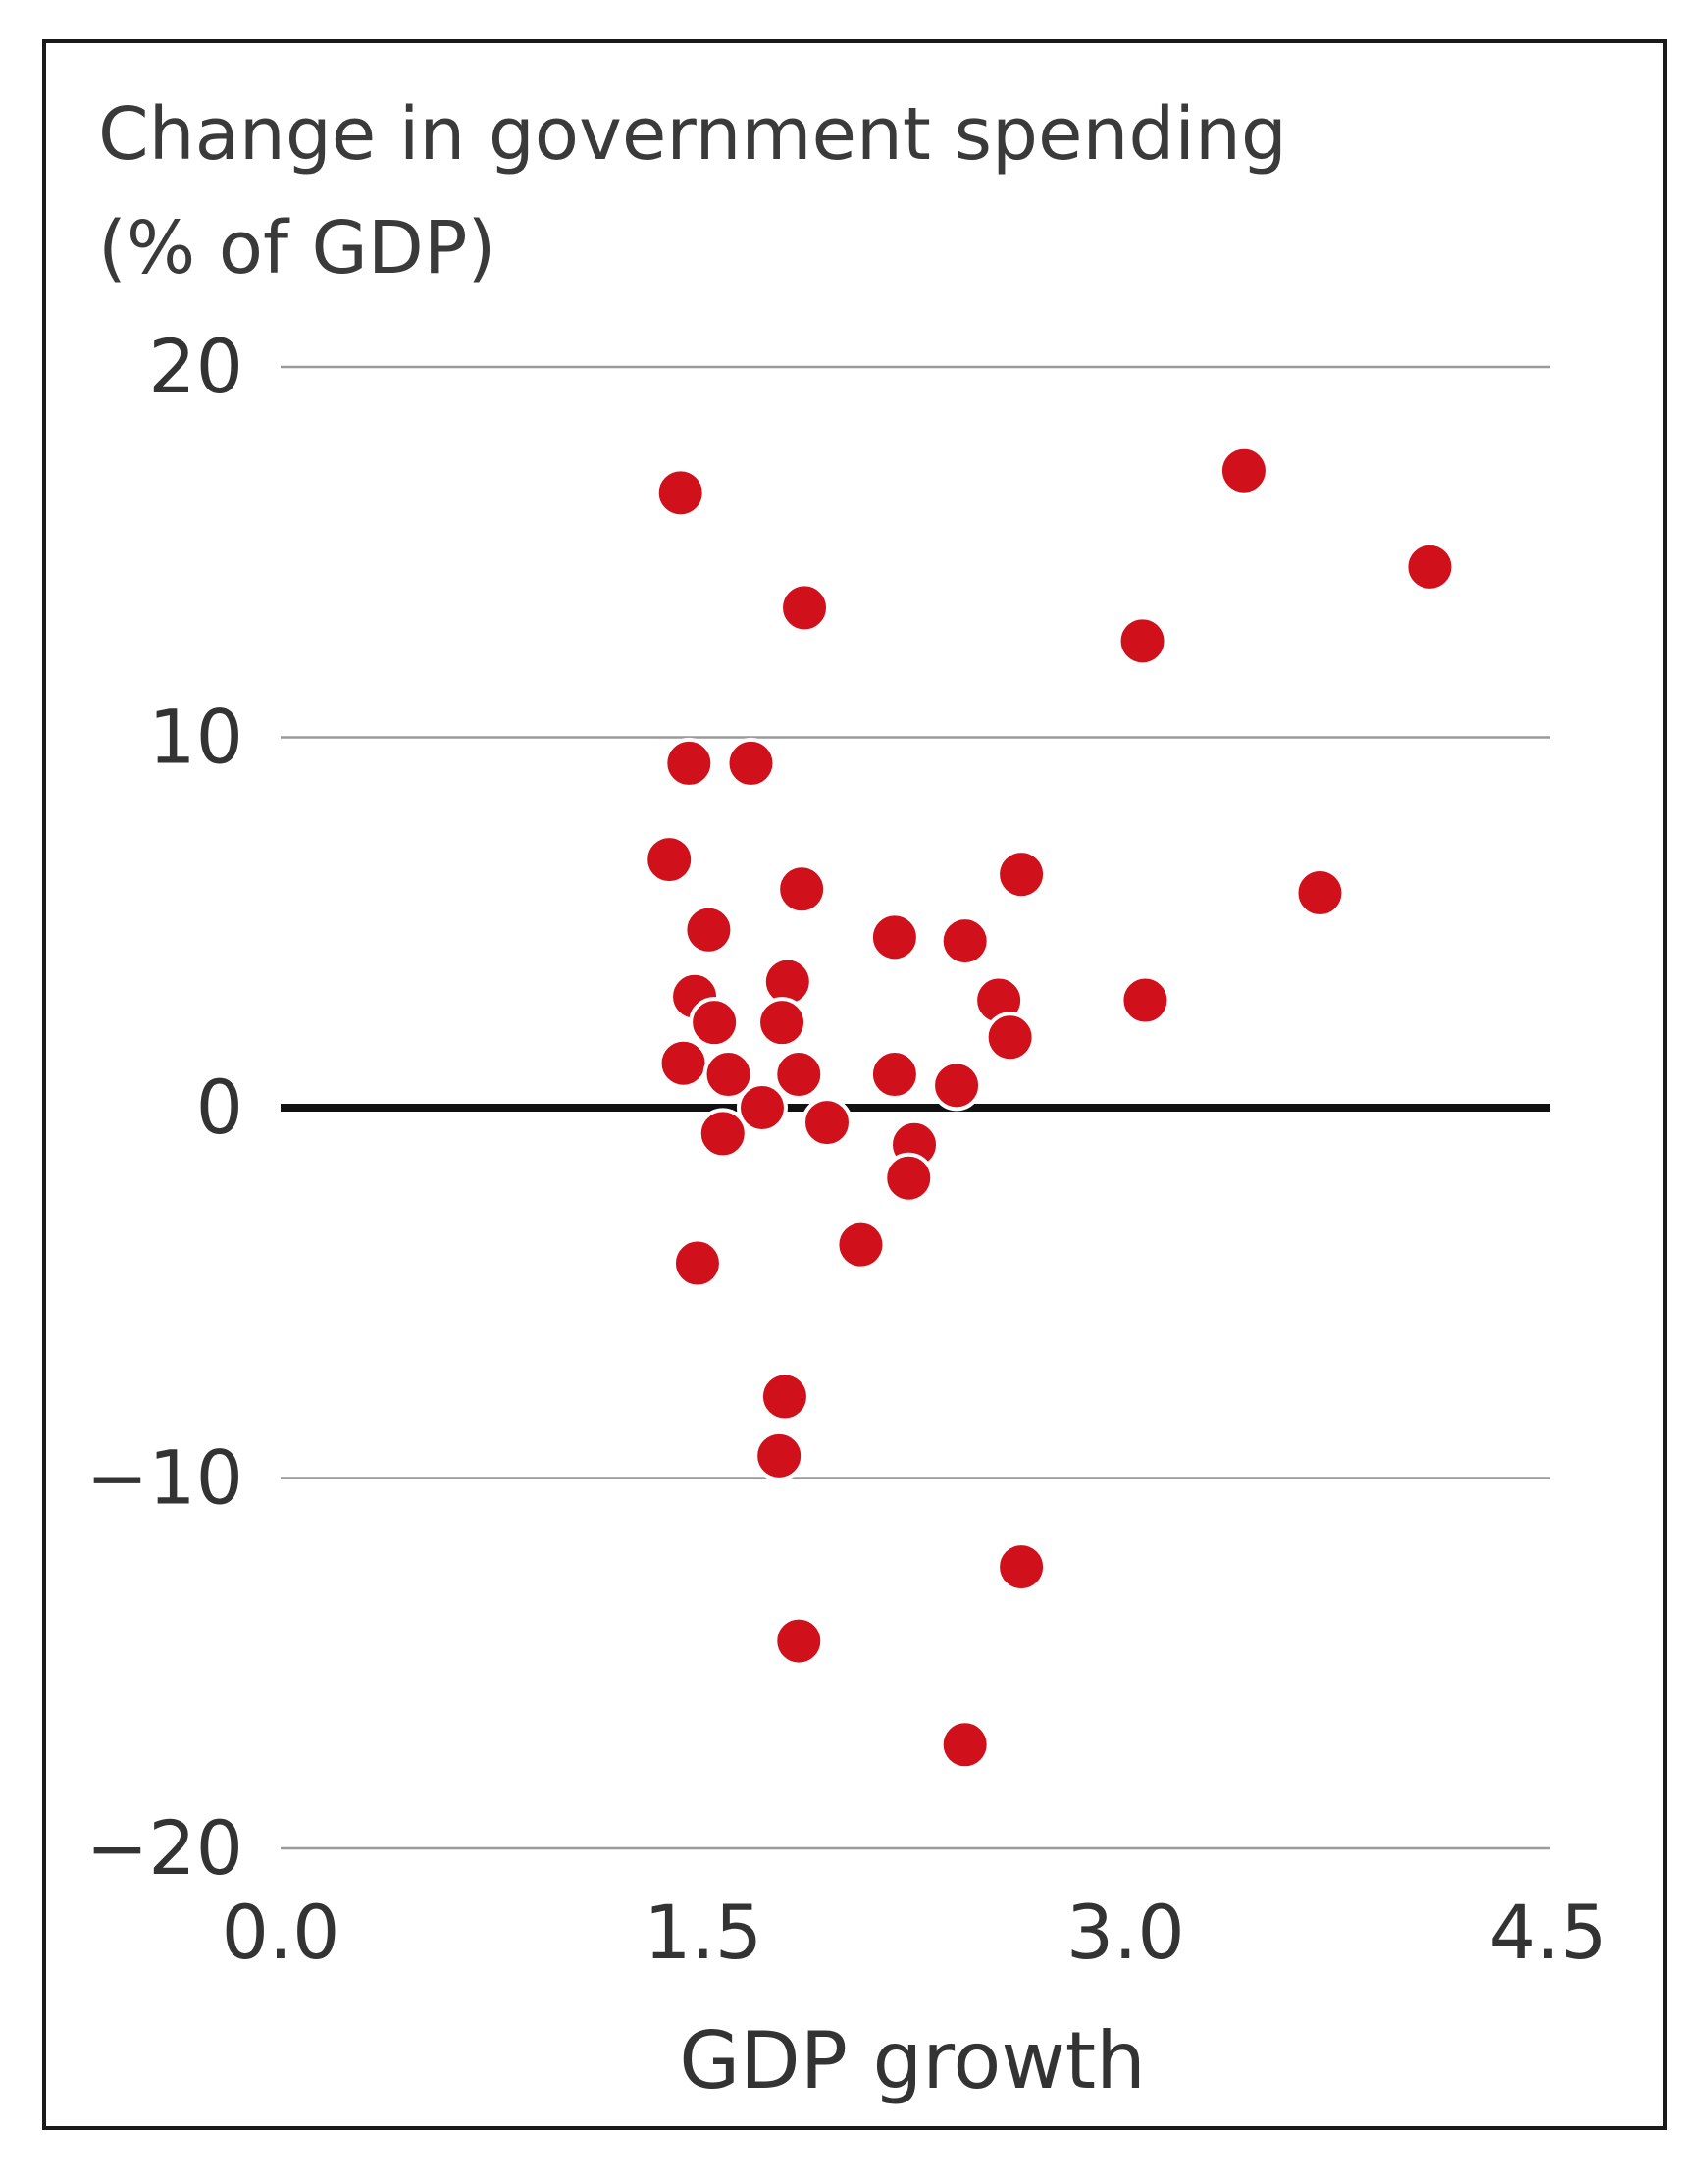 The height and width of the screenshot is (2179, 1708). Describe the element at coordinates (693, 134) in the screenshot. I see `chart-title-line-1: Change in government spending` at that location.